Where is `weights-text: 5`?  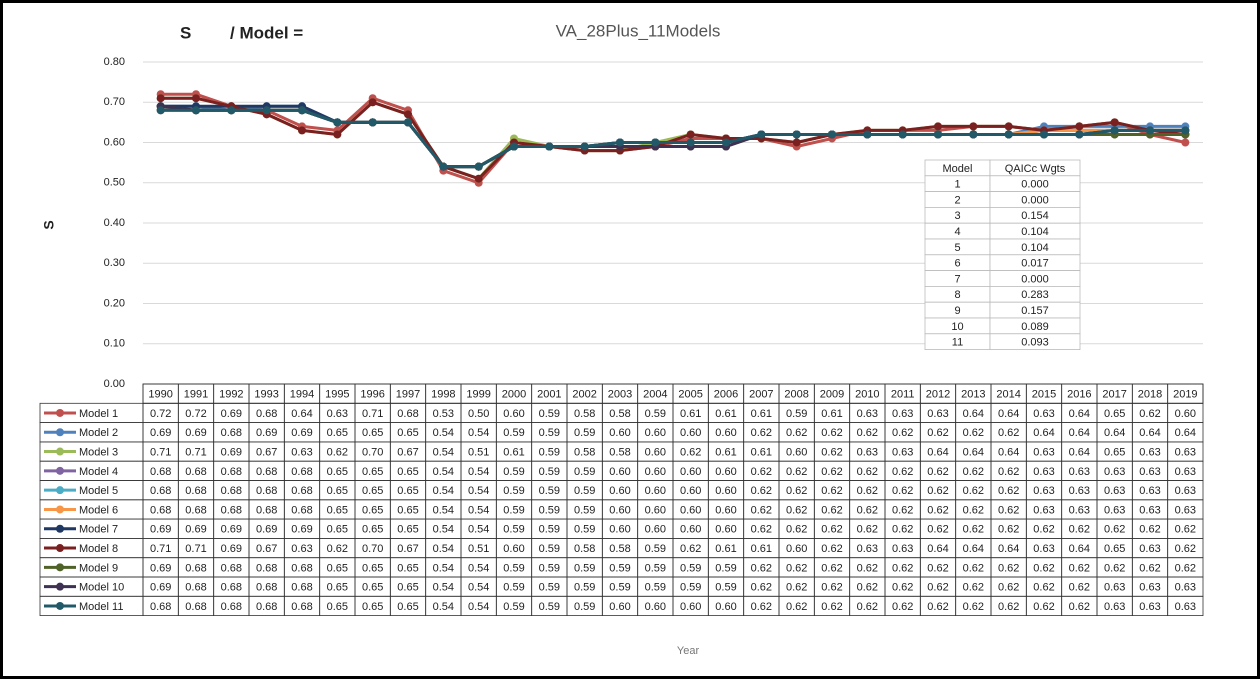
weights-text: 5 is located at coordinates (957, 248).